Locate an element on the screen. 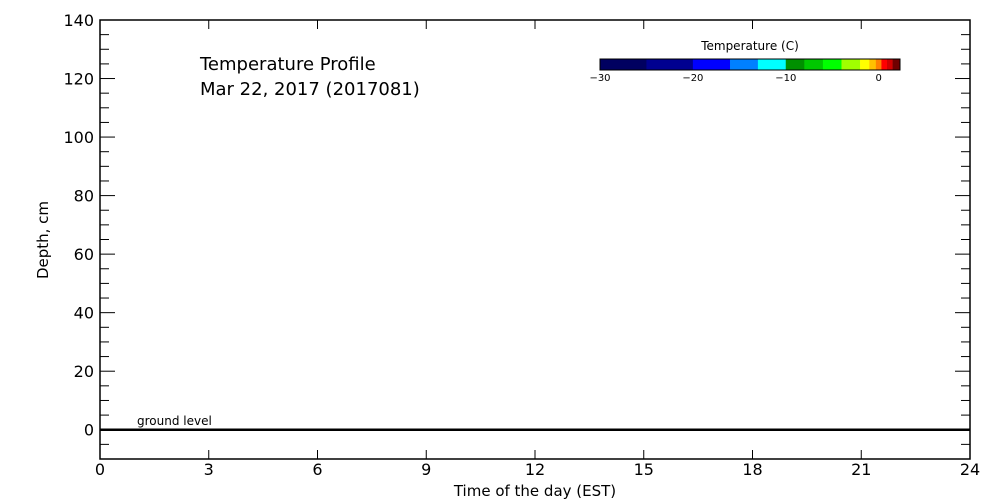  y-tick-label: 0 is located at coordinates (89, 430).